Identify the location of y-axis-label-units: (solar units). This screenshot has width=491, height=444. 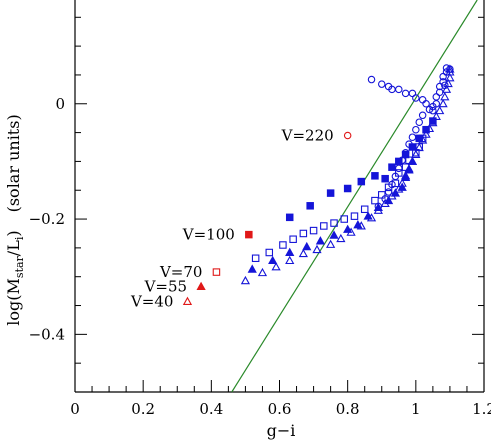
(13, 163).